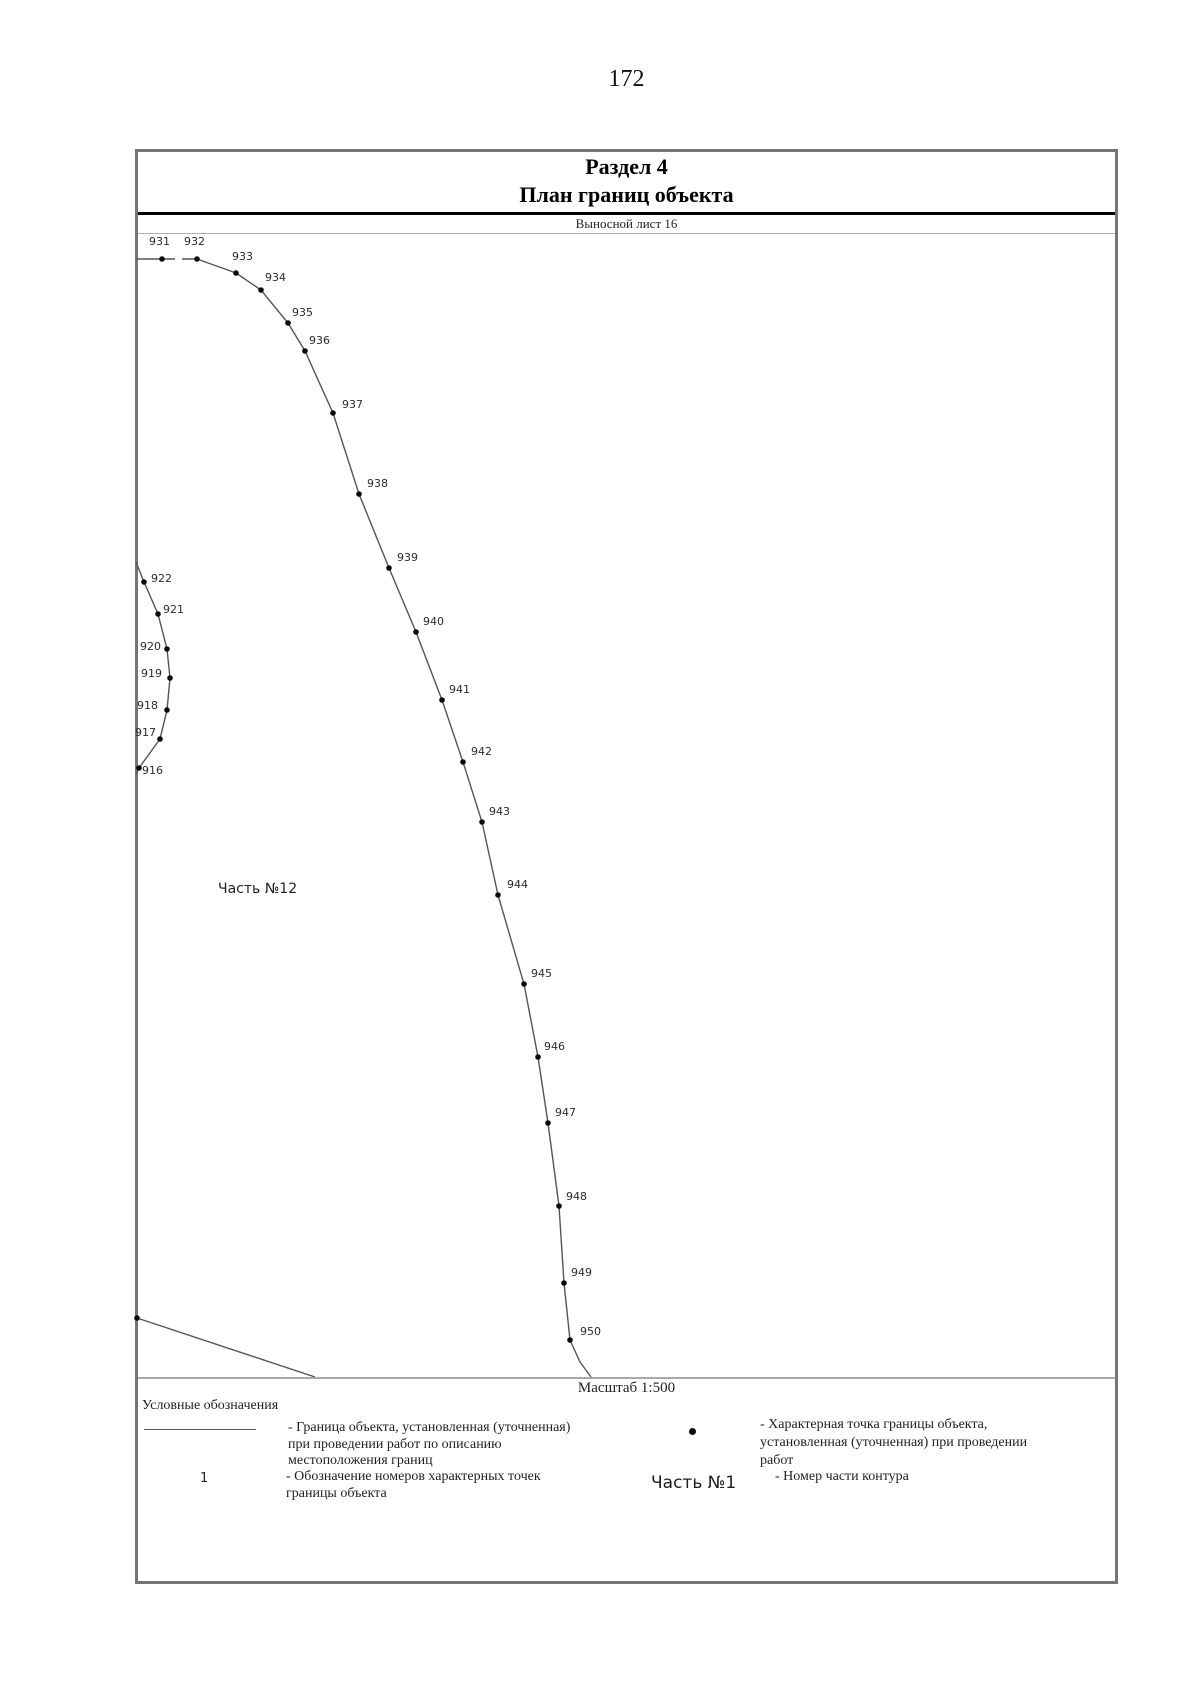  What do you see at coordinates (626, 194) in the screenshot?
I see `section-title-line2: План границ объекта` at bounding box center [626, 194].